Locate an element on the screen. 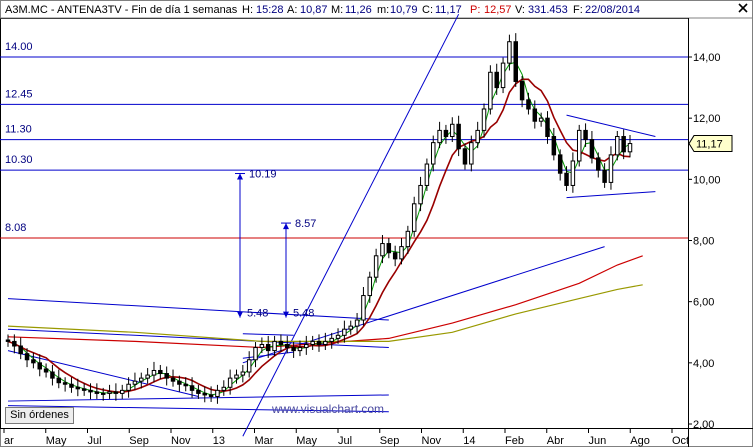  x-tick-label: Abr is located at coordinates (555, 441).